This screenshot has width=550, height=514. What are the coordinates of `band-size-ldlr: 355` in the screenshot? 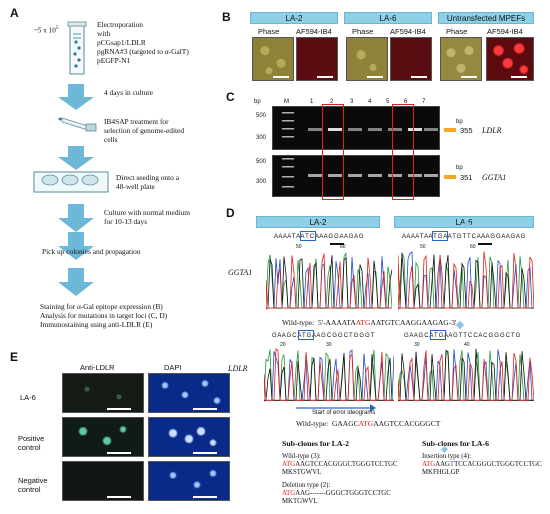 It's located at (466, 130).